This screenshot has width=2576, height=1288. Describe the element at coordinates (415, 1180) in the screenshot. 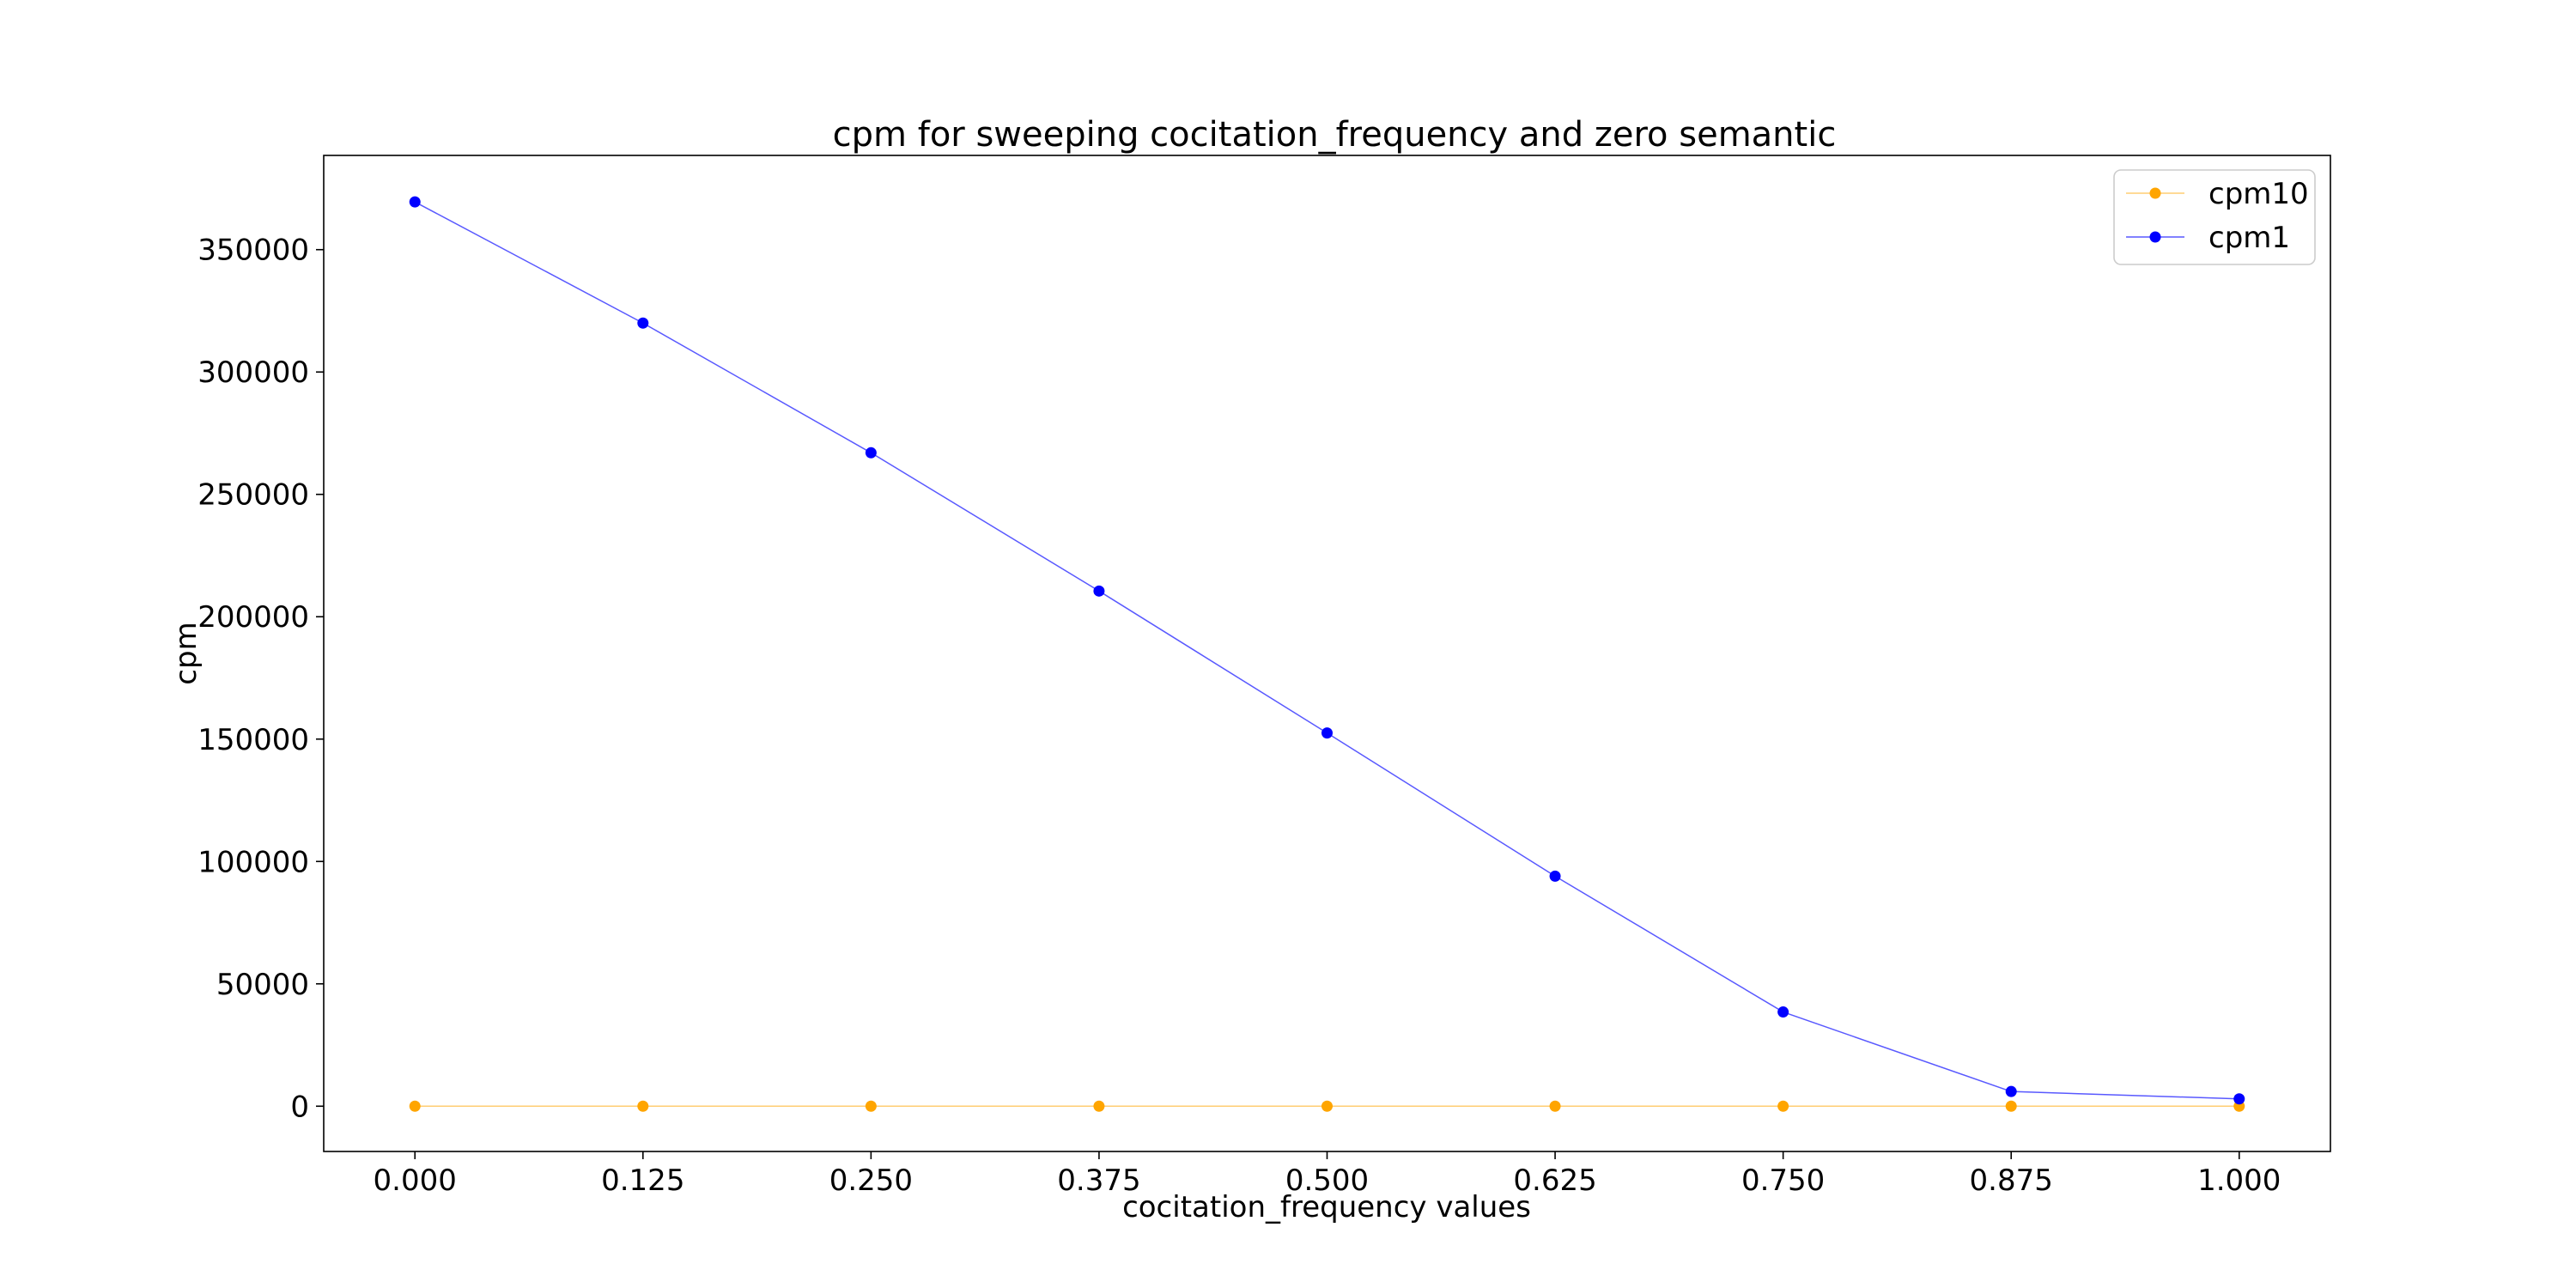

I see `x-tick-label: 0.000` at that location.